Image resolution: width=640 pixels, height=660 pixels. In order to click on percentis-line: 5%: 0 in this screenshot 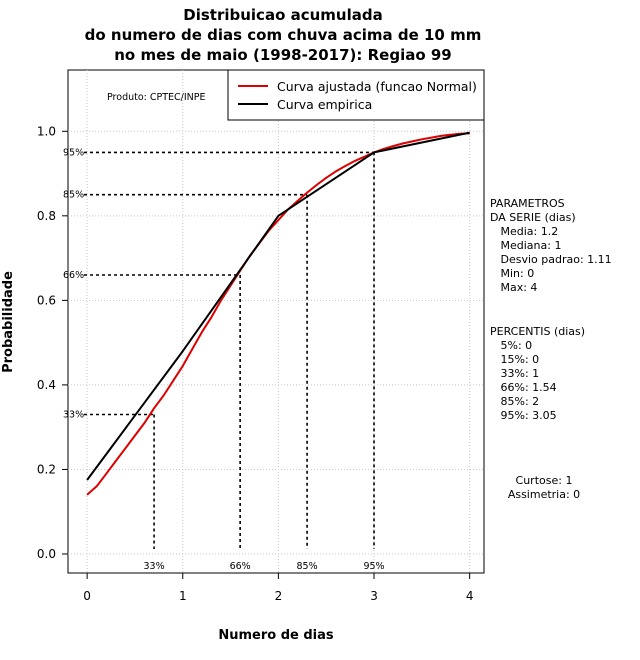, I will do `click(511, 345)`.